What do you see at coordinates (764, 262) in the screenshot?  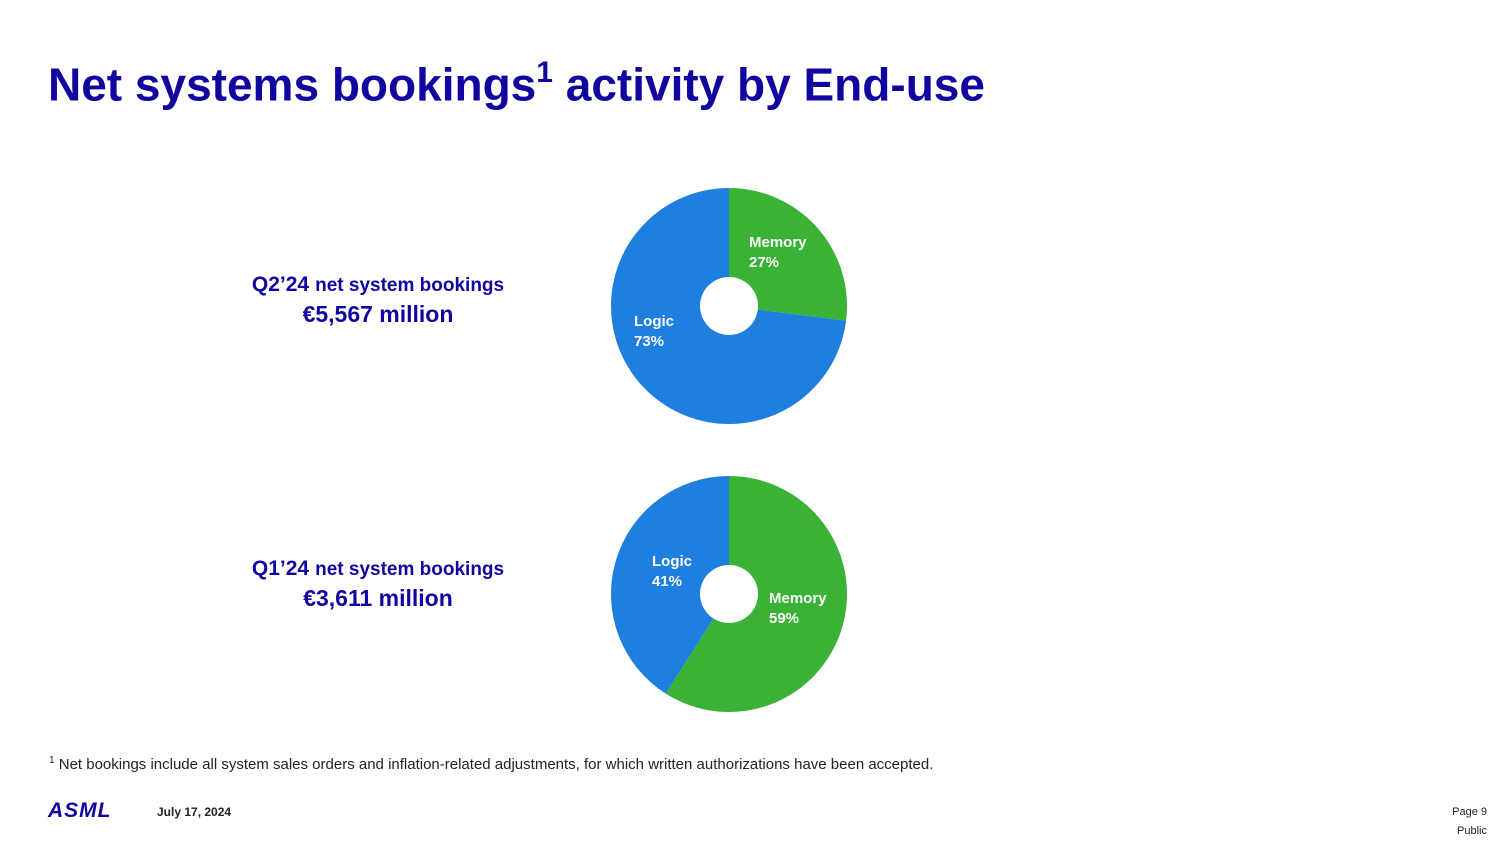 I see `q2-slice-value-memory: 27%` at bounding box center [764, 262].